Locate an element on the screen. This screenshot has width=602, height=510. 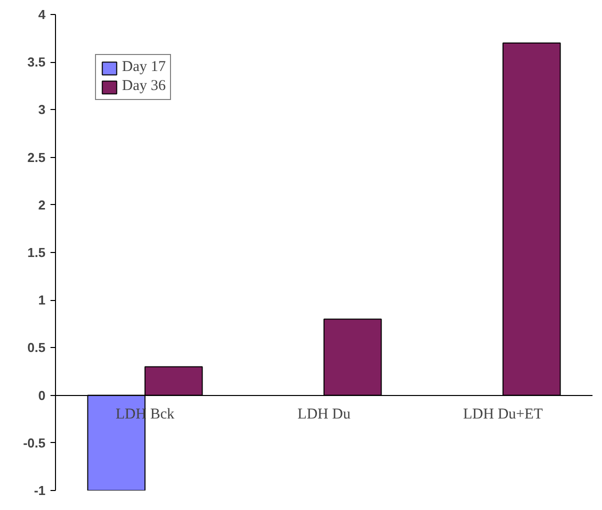
y-tick-label: 0 is located at coordinates (42, 395).